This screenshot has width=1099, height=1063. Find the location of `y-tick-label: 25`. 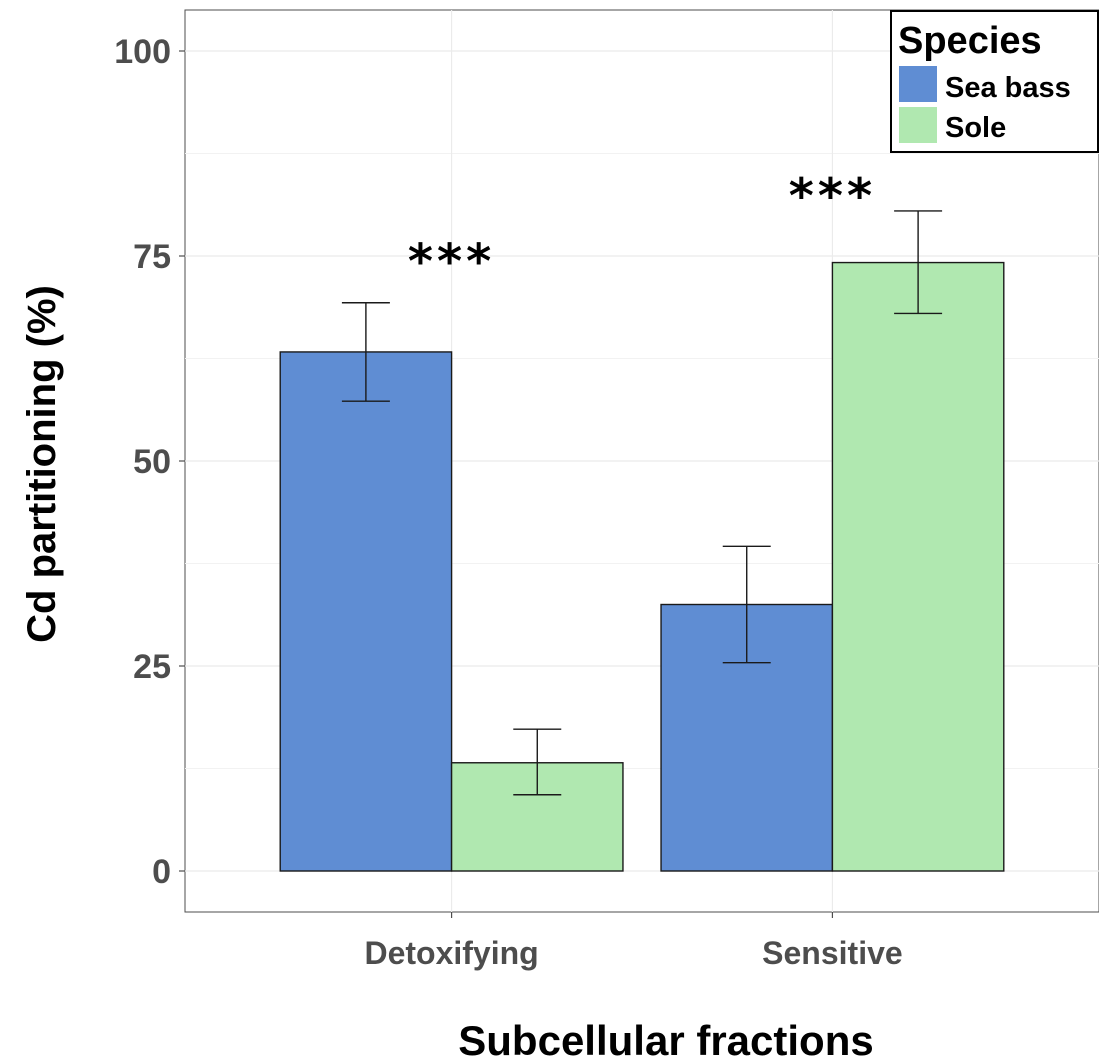

y-tick-label: 25 is located at coordinates (152, 667).